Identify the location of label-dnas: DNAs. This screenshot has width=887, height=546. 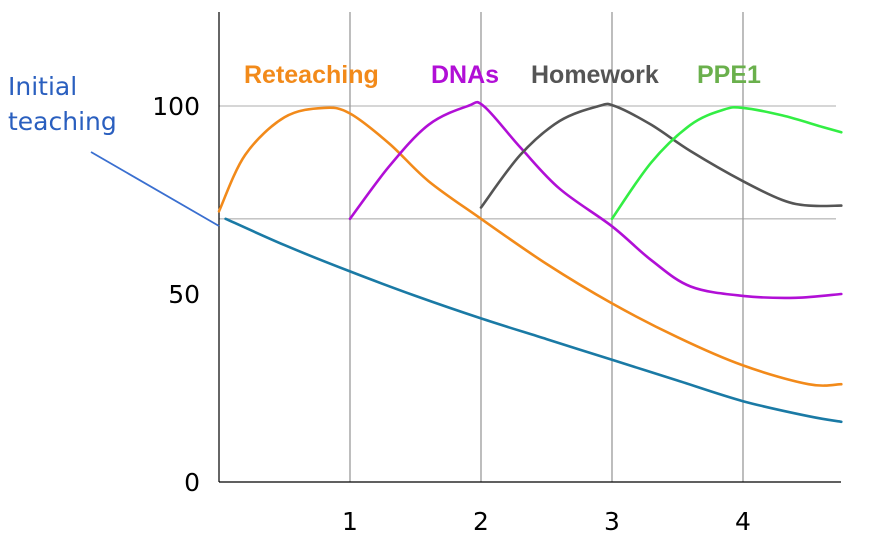
(465, 75).